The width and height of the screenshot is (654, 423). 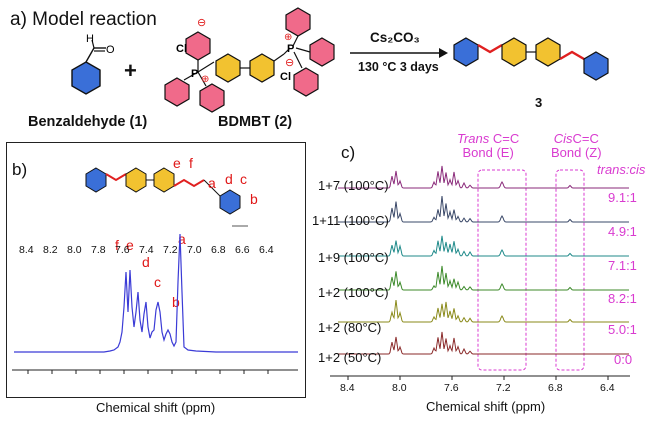 I want to click on b-tick: 6.8, so click(x=218, y=250).